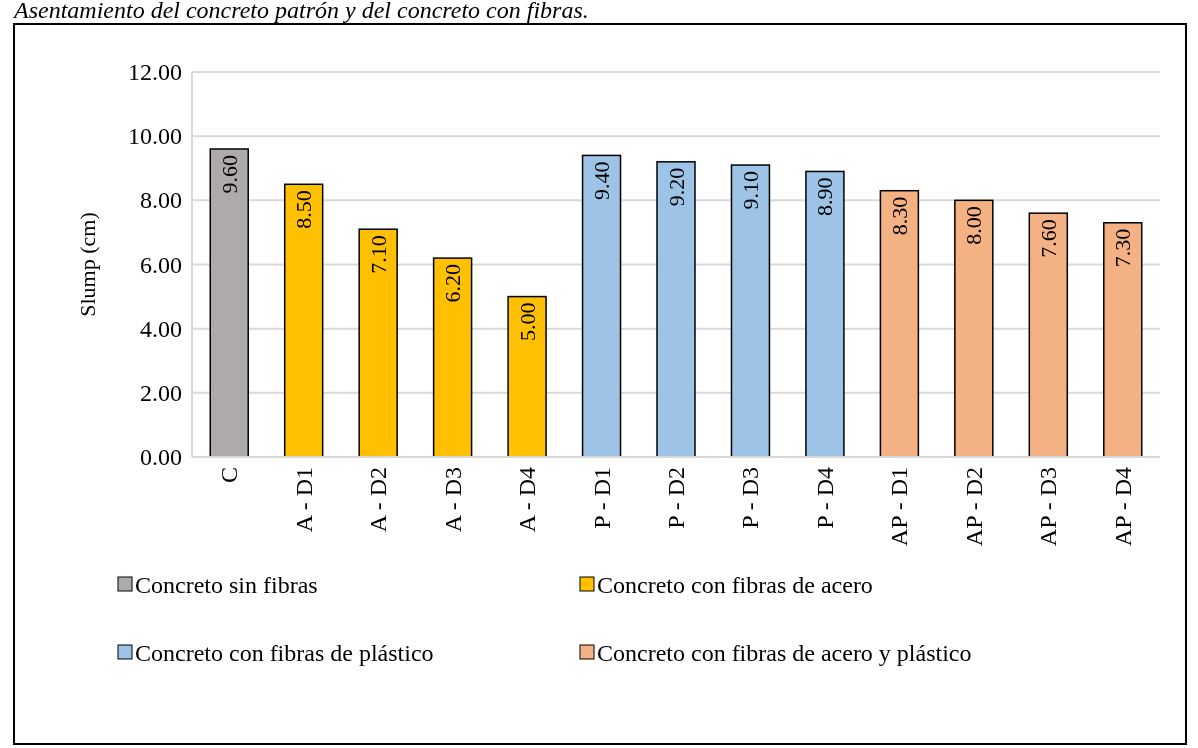 Image resolution: width=1198 pixels, height=748 pixels. What do you see at coordinates (735, 585) in the screenshot?
I see `legend-label: Concreto con fibras de acero` at bounding box center [735, 585].